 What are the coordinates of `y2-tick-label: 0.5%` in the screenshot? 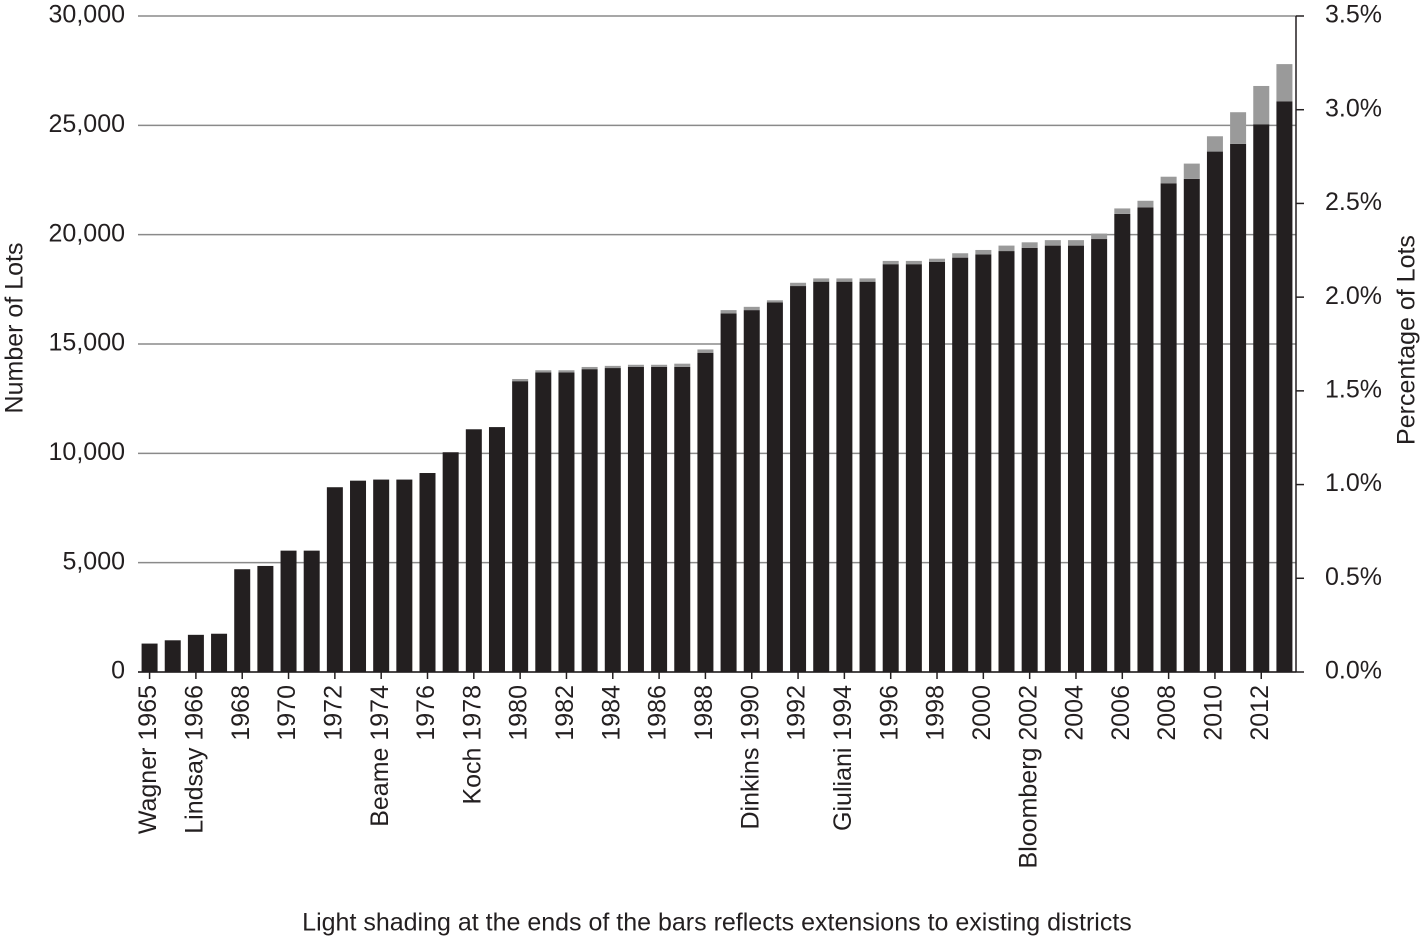 It's located at (1353, 577).